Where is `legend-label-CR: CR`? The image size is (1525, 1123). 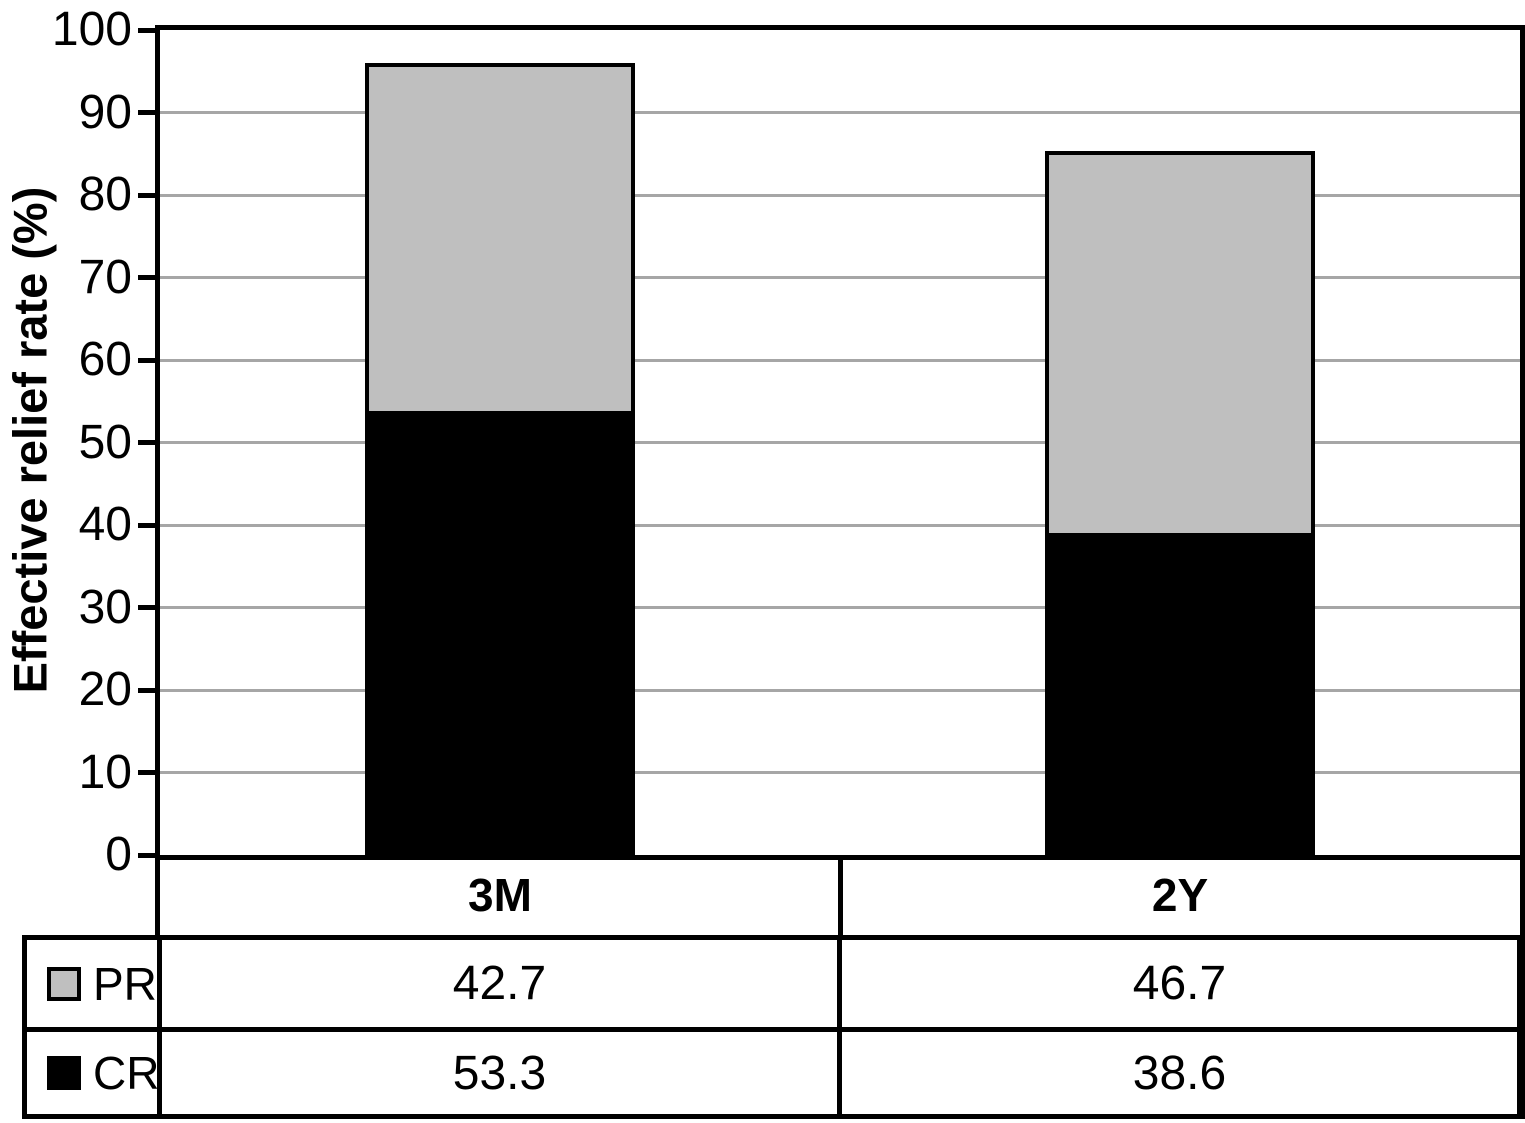 legend-label-CR: CR is located at coordinates (126, 1073).